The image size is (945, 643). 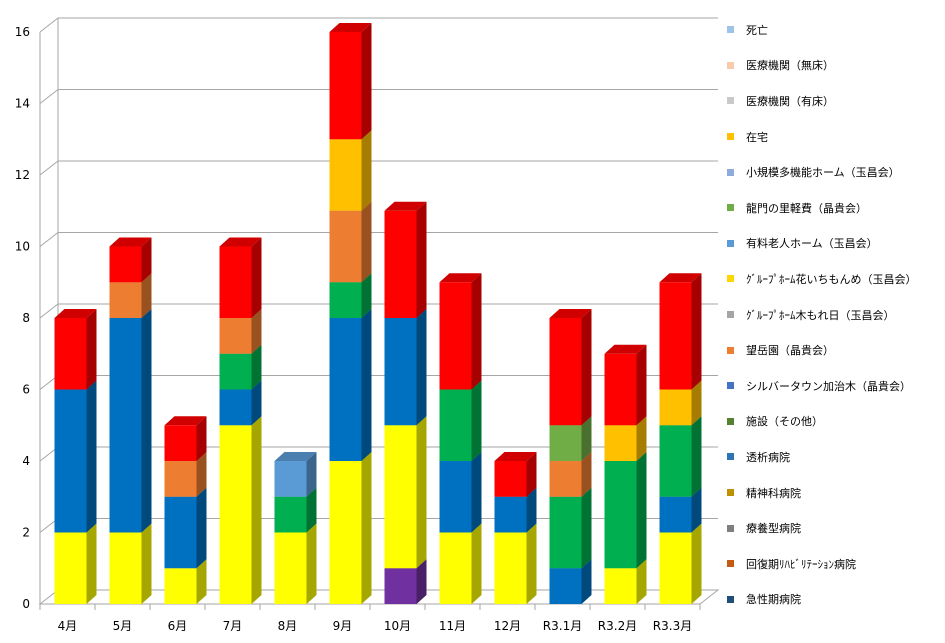 What do you see at coordinates (397, 626) in the screenshot?
I see `x-tick-label: 10月` at bounding box center [397, 626].